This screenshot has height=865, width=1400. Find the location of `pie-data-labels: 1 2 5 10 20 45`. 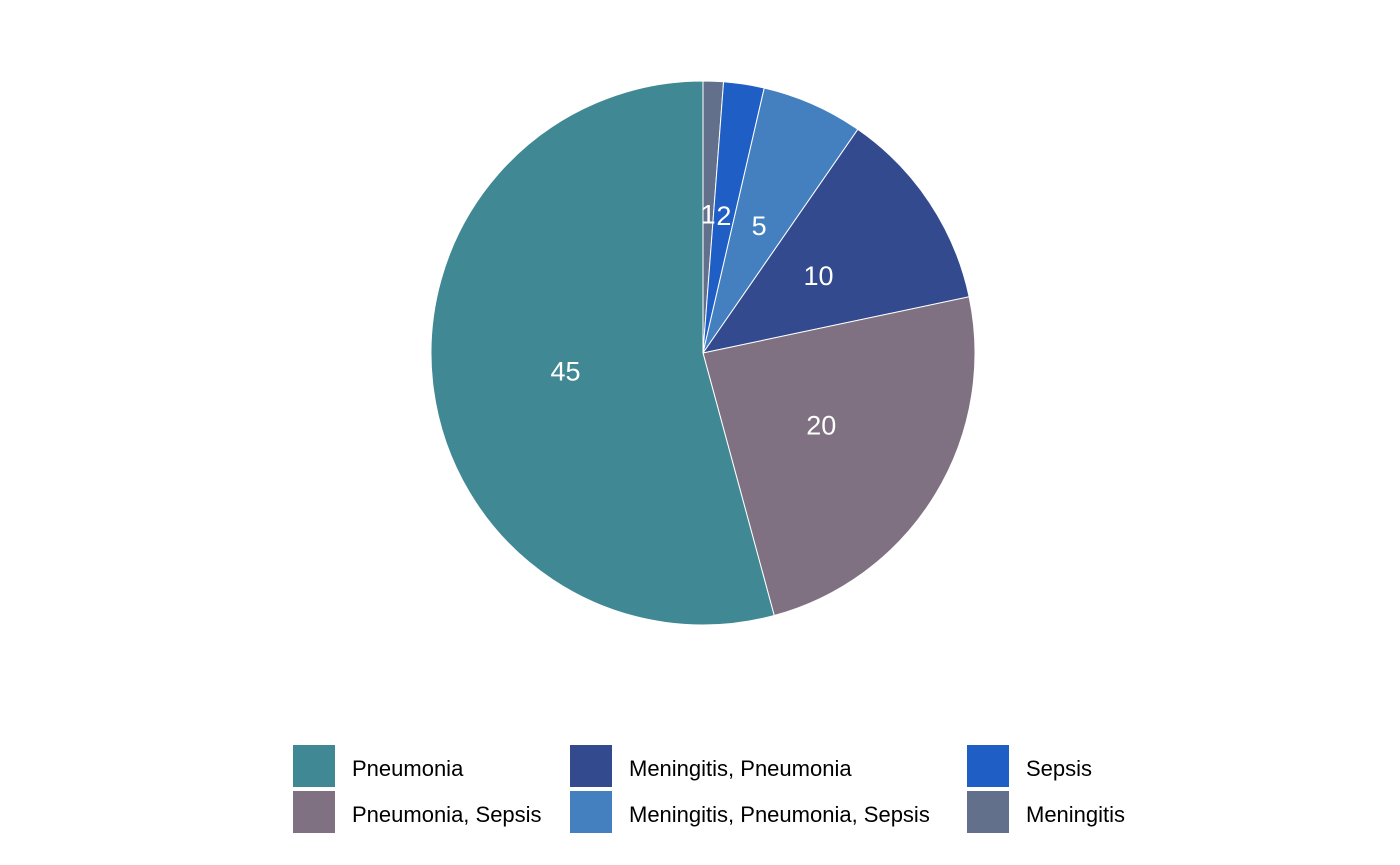

pie-data-labels: 1 2 5 10 20 45 is located at coordinates (693, 319).